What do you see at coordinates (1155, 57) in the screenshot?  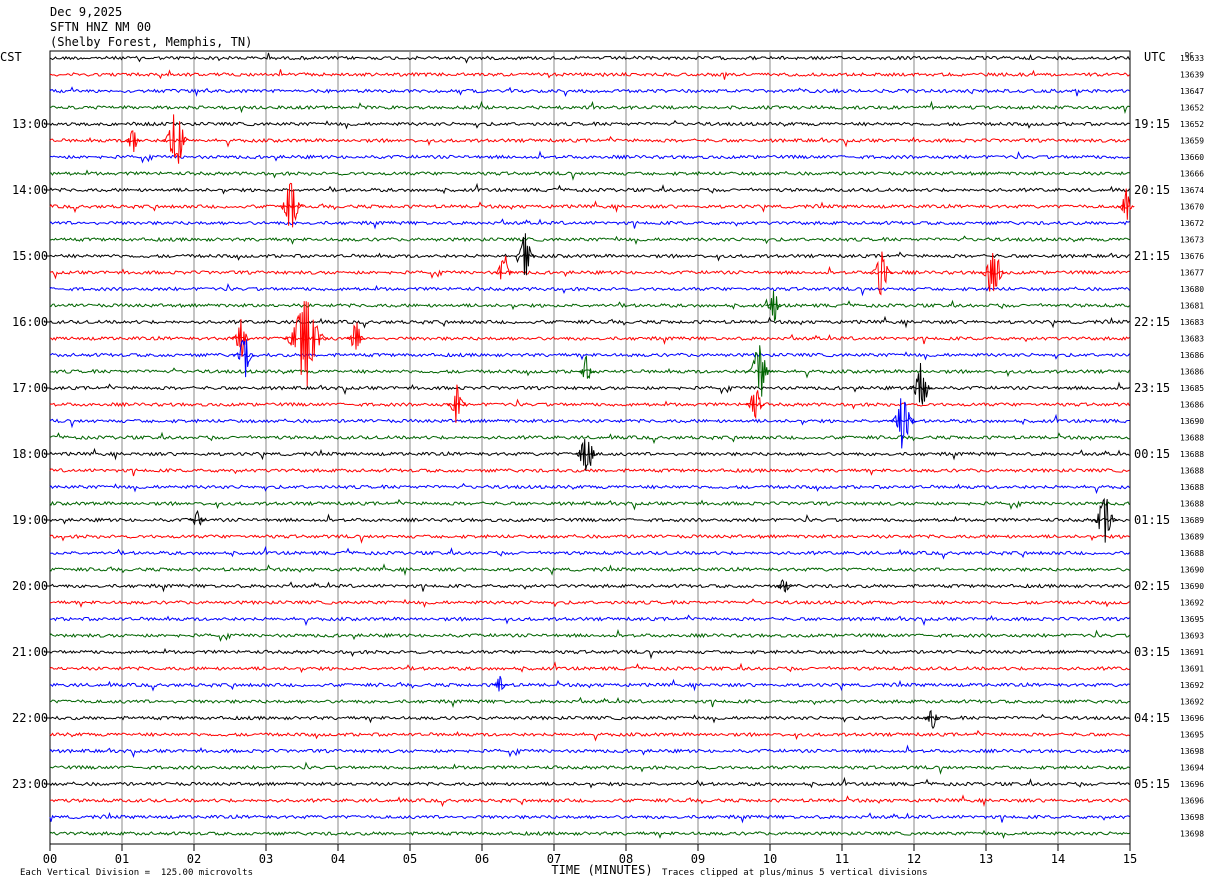 I see `right-axis-label: UTC` at bounding box center [1155, 57].